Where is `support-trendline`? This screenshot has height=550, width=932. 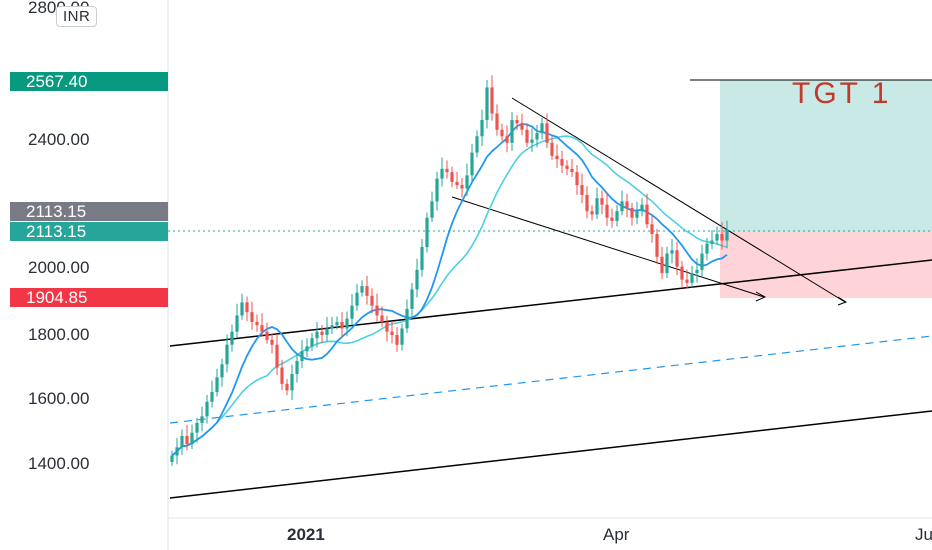
support-trendline is located at coordinates (550, 303).